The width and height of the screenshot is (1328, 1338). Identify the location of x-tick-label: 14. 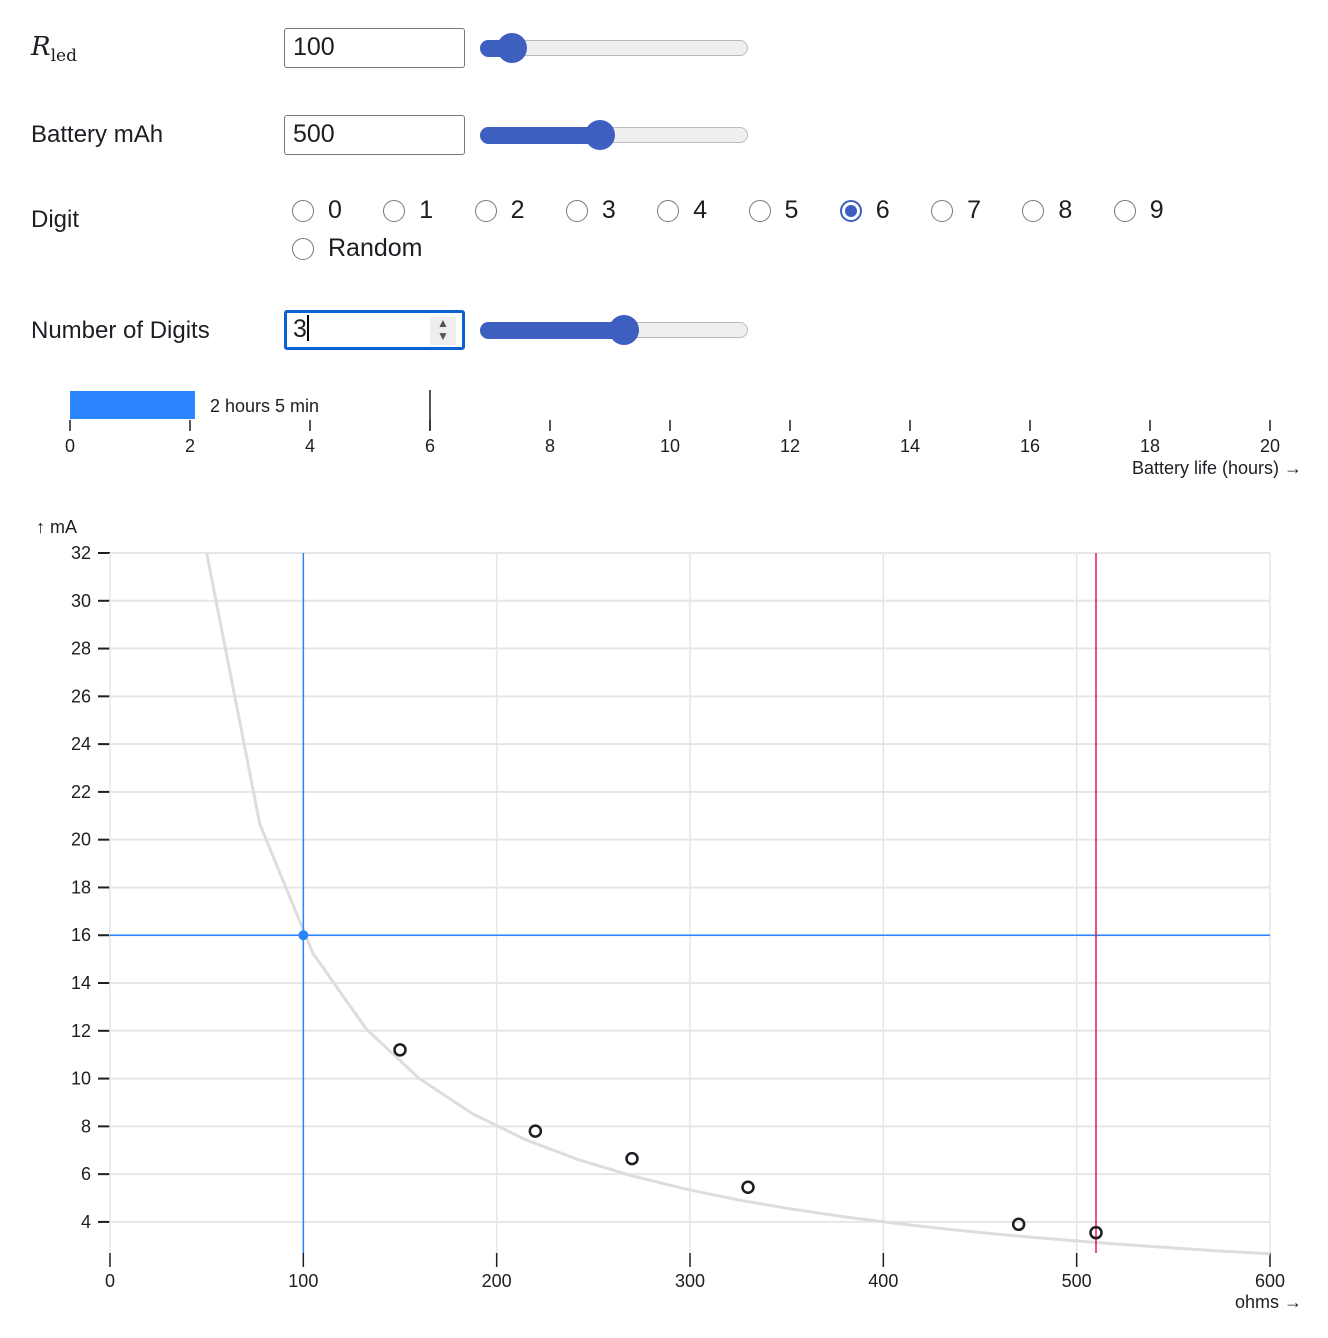
(910, 446).